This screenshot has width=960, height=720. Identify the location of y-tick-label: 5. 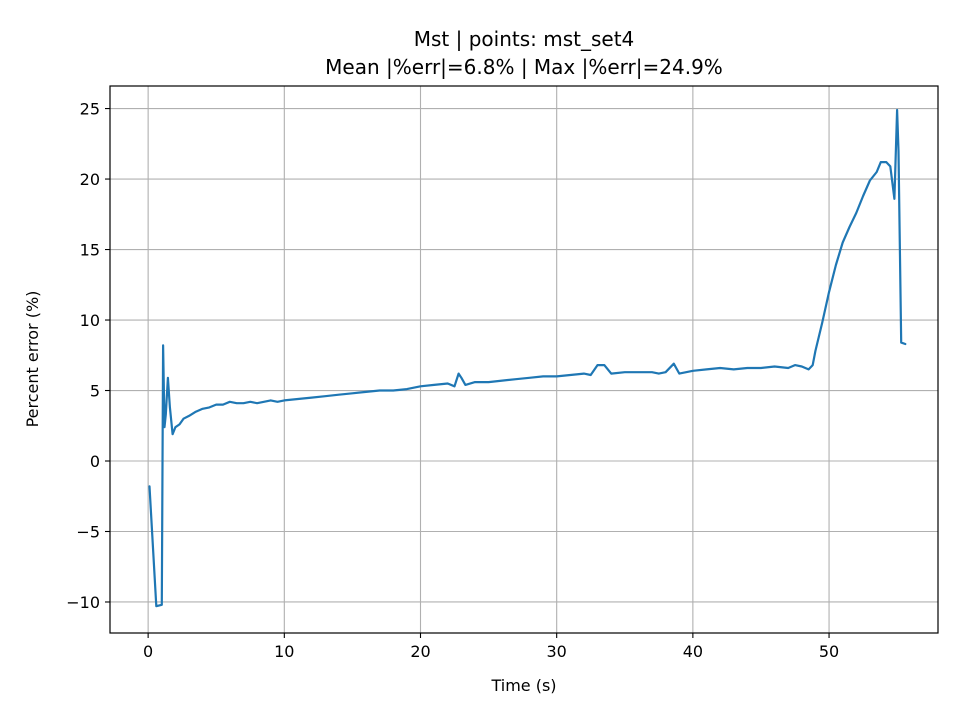
(95, 391).